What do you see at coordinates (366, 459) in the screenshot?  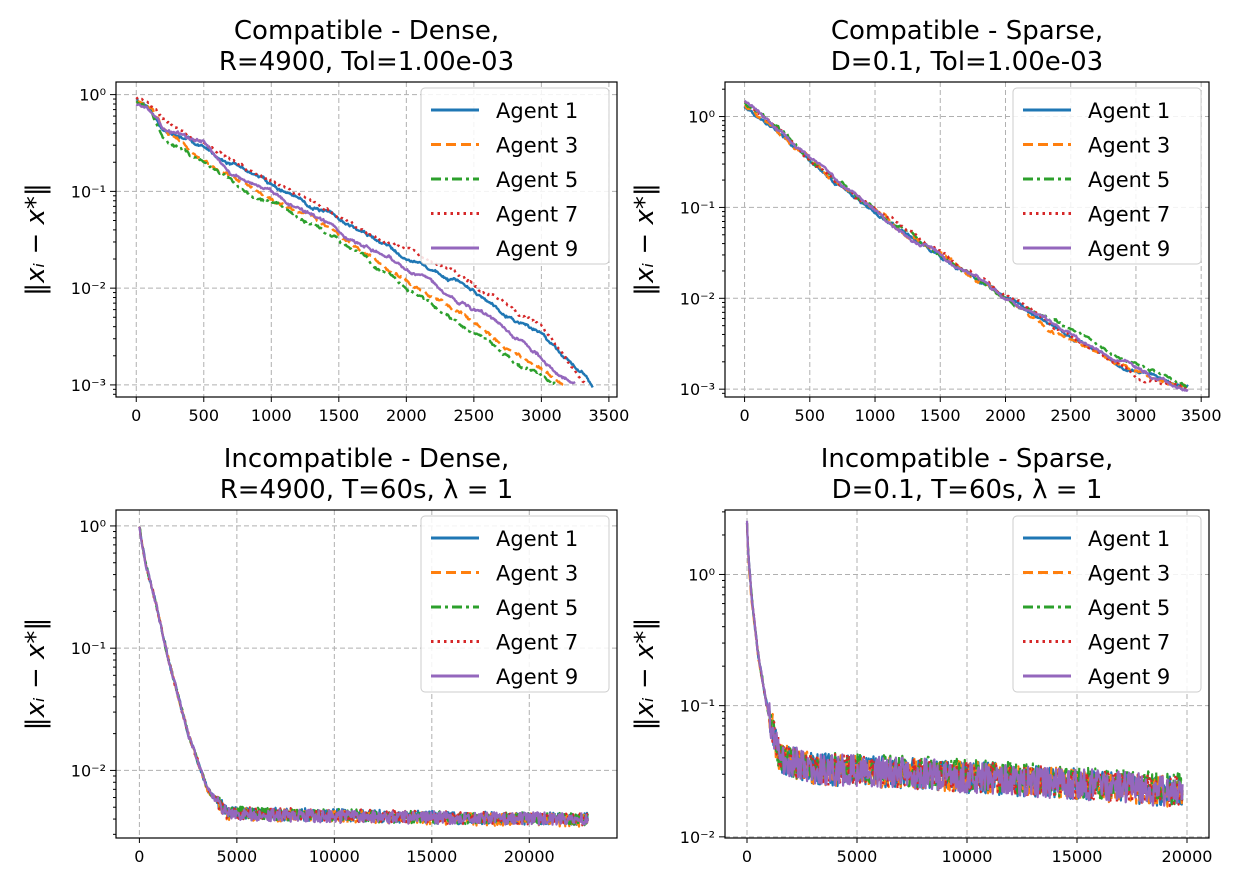 I see `chart-title-line: Incompatible - Dense,` at bounding box center [366, 459].